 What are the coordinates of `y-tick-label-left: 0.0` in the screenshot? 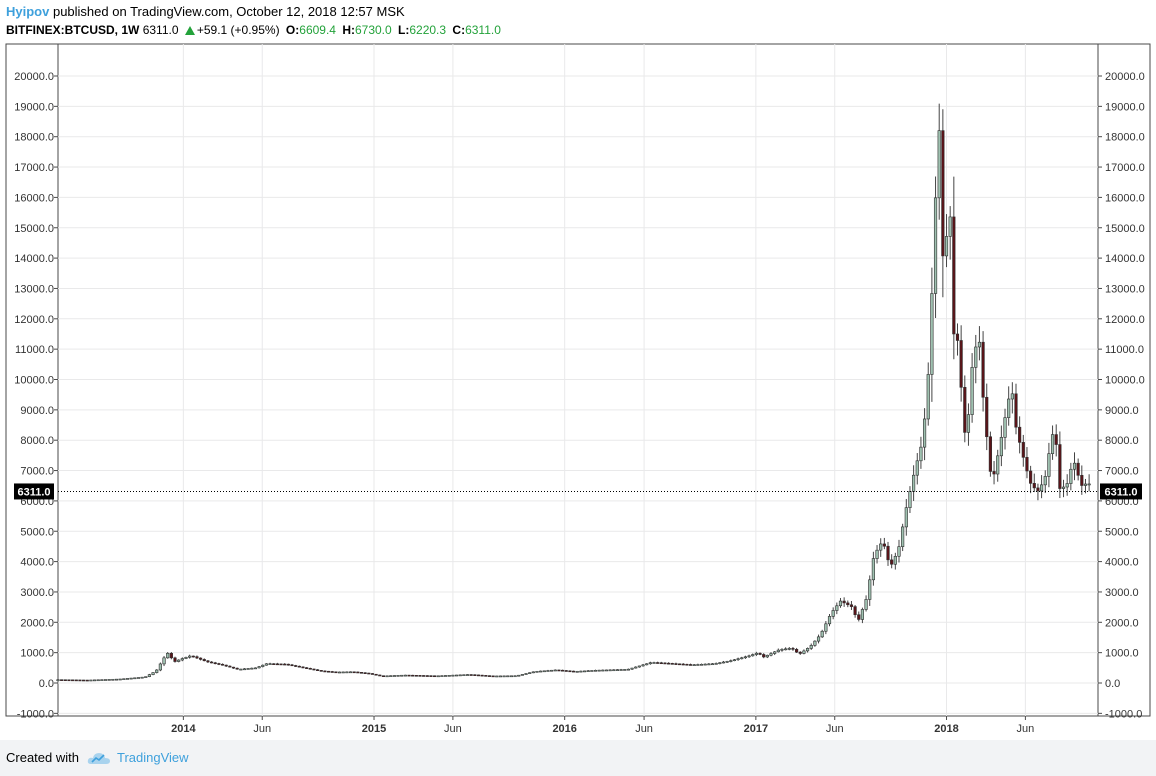 It's located at (46, 684).